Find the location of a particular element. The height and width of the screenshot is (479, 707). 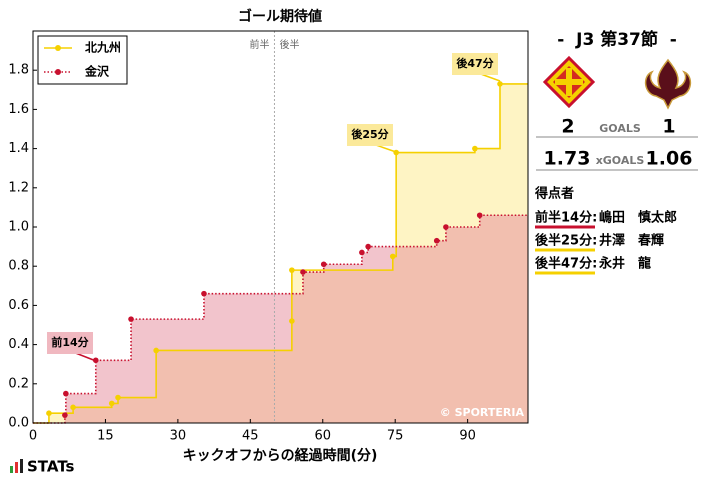

x-tick-label: 90 is located at coordinates (467, 436).